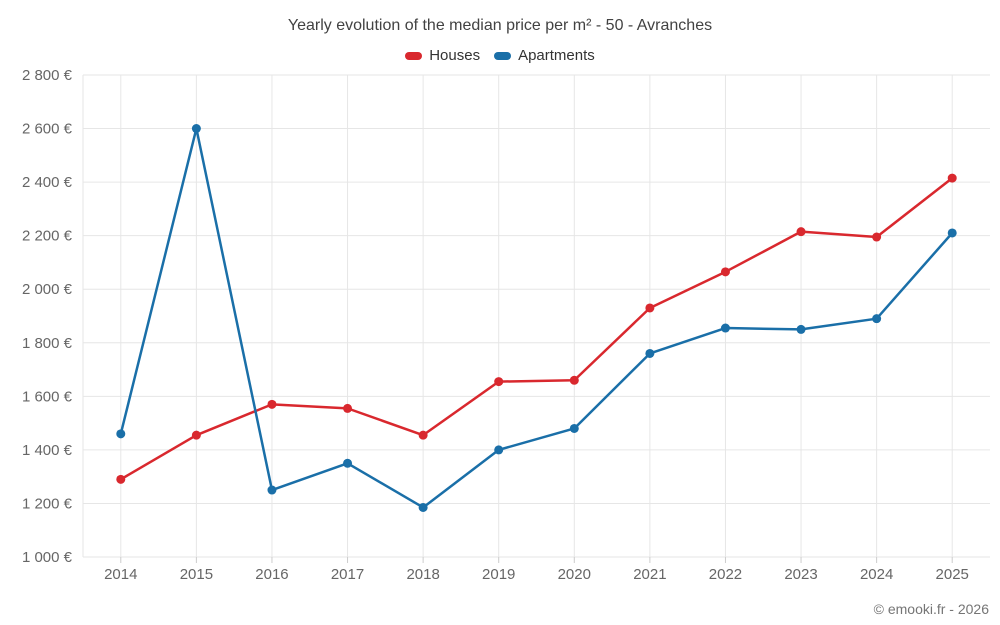 The height and width of the screenshot is (625, 1000). I want to click on x-axis-tick-label: 2021, so click(649, 574).